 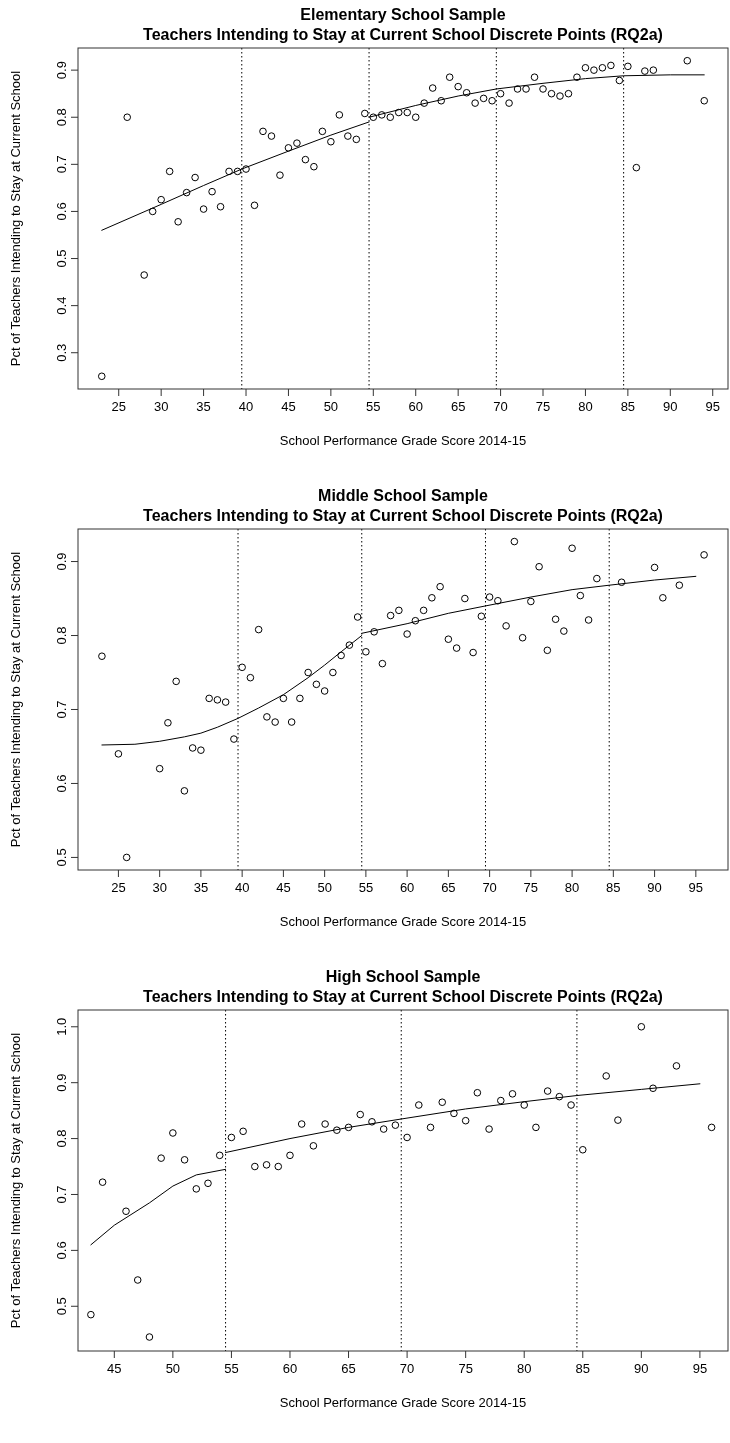 What do you see at coordinates (403, 14) in the screenshot?
I see `chart-title: Elementary School Sample` at bounding box center [403, 14].